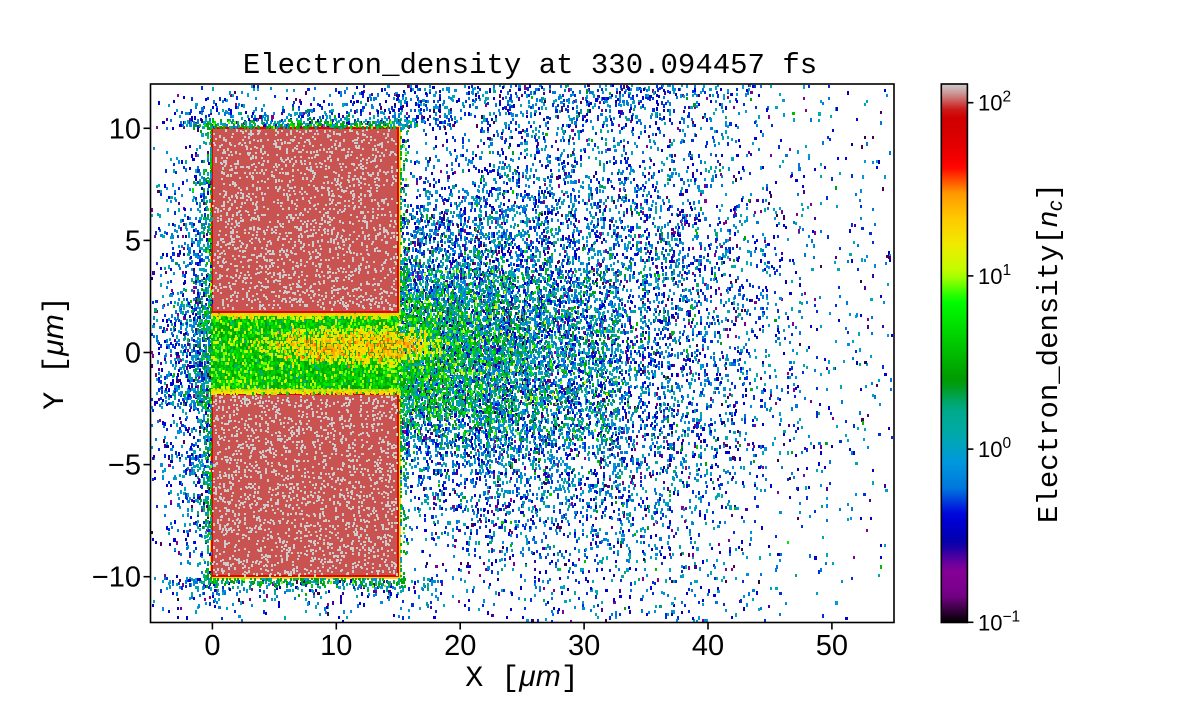 This screenshot has height=705, width=1200. What do you see at coordinates (460, 646) in the screenshot?
I see `svg-text: 20` at bounding box center [460, 646].